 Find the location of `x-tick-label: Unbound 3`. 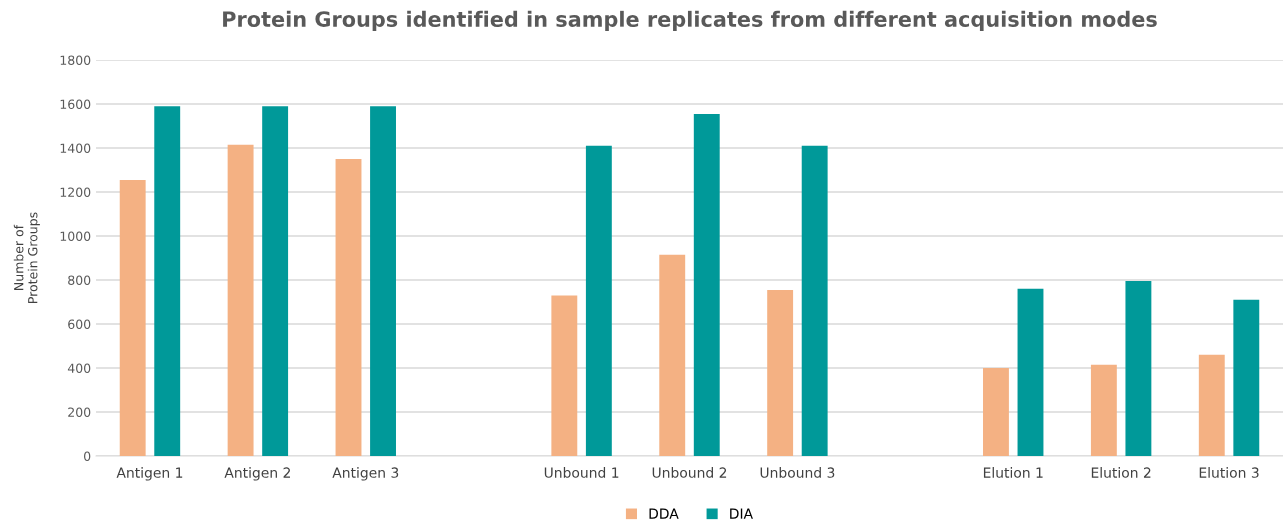

x-tick-label: Unbound 3 is located at coordinates (797, 472).